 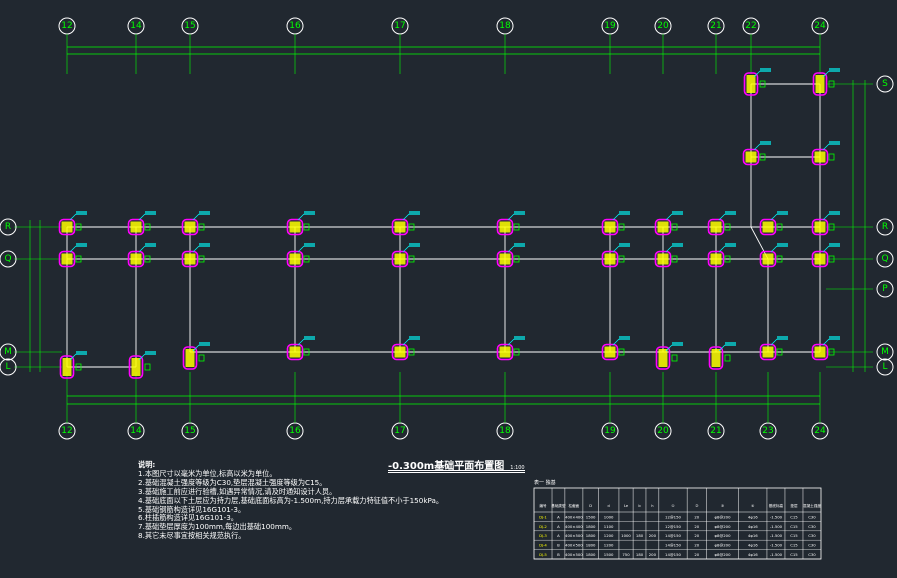 What do you see at coordinates (67, 431) in the screenshot?
I see `axis-bubble: 12` at bounding box center [67, 431].